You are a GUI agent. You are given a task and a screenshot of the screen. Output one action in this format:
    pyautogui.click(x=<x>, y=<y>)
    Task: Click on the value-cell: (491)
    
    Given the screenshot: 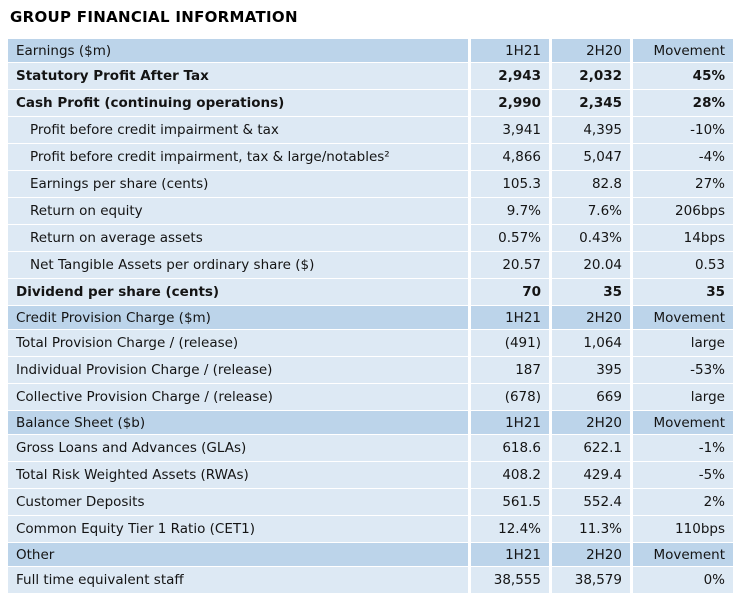 What is the action you would take?
    pyautogui.click(x=510, y=343)
    